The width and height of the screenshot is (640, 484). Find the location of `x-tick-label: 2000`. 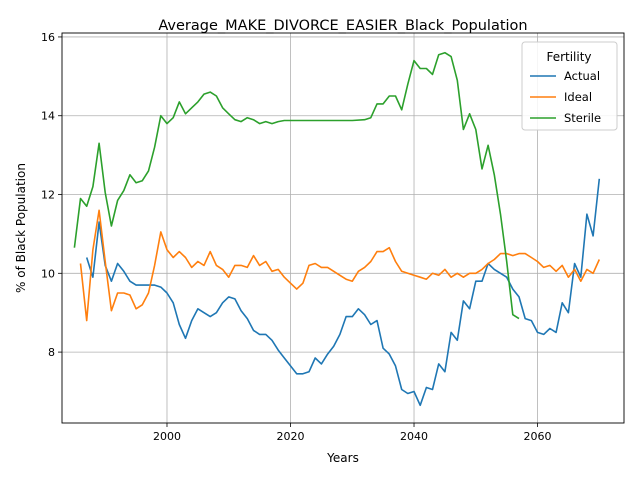

x-tick-label: 2000 is located at coordinates (167, 436).